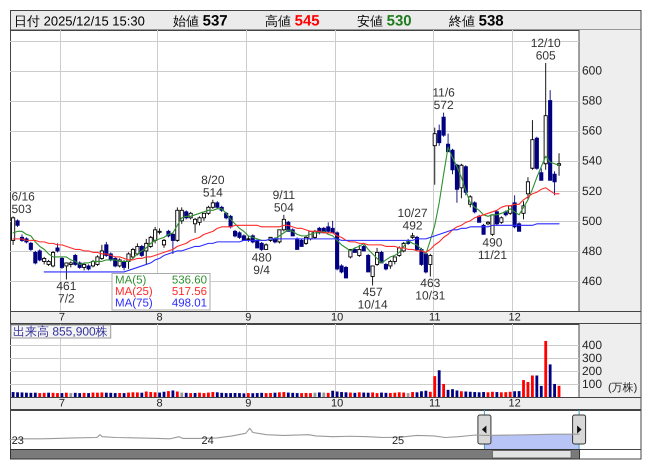  What do you see at coordinates (248, 318) in the screenshot?
I see `x-tick-label: 9` at bounding box center [248, 318].